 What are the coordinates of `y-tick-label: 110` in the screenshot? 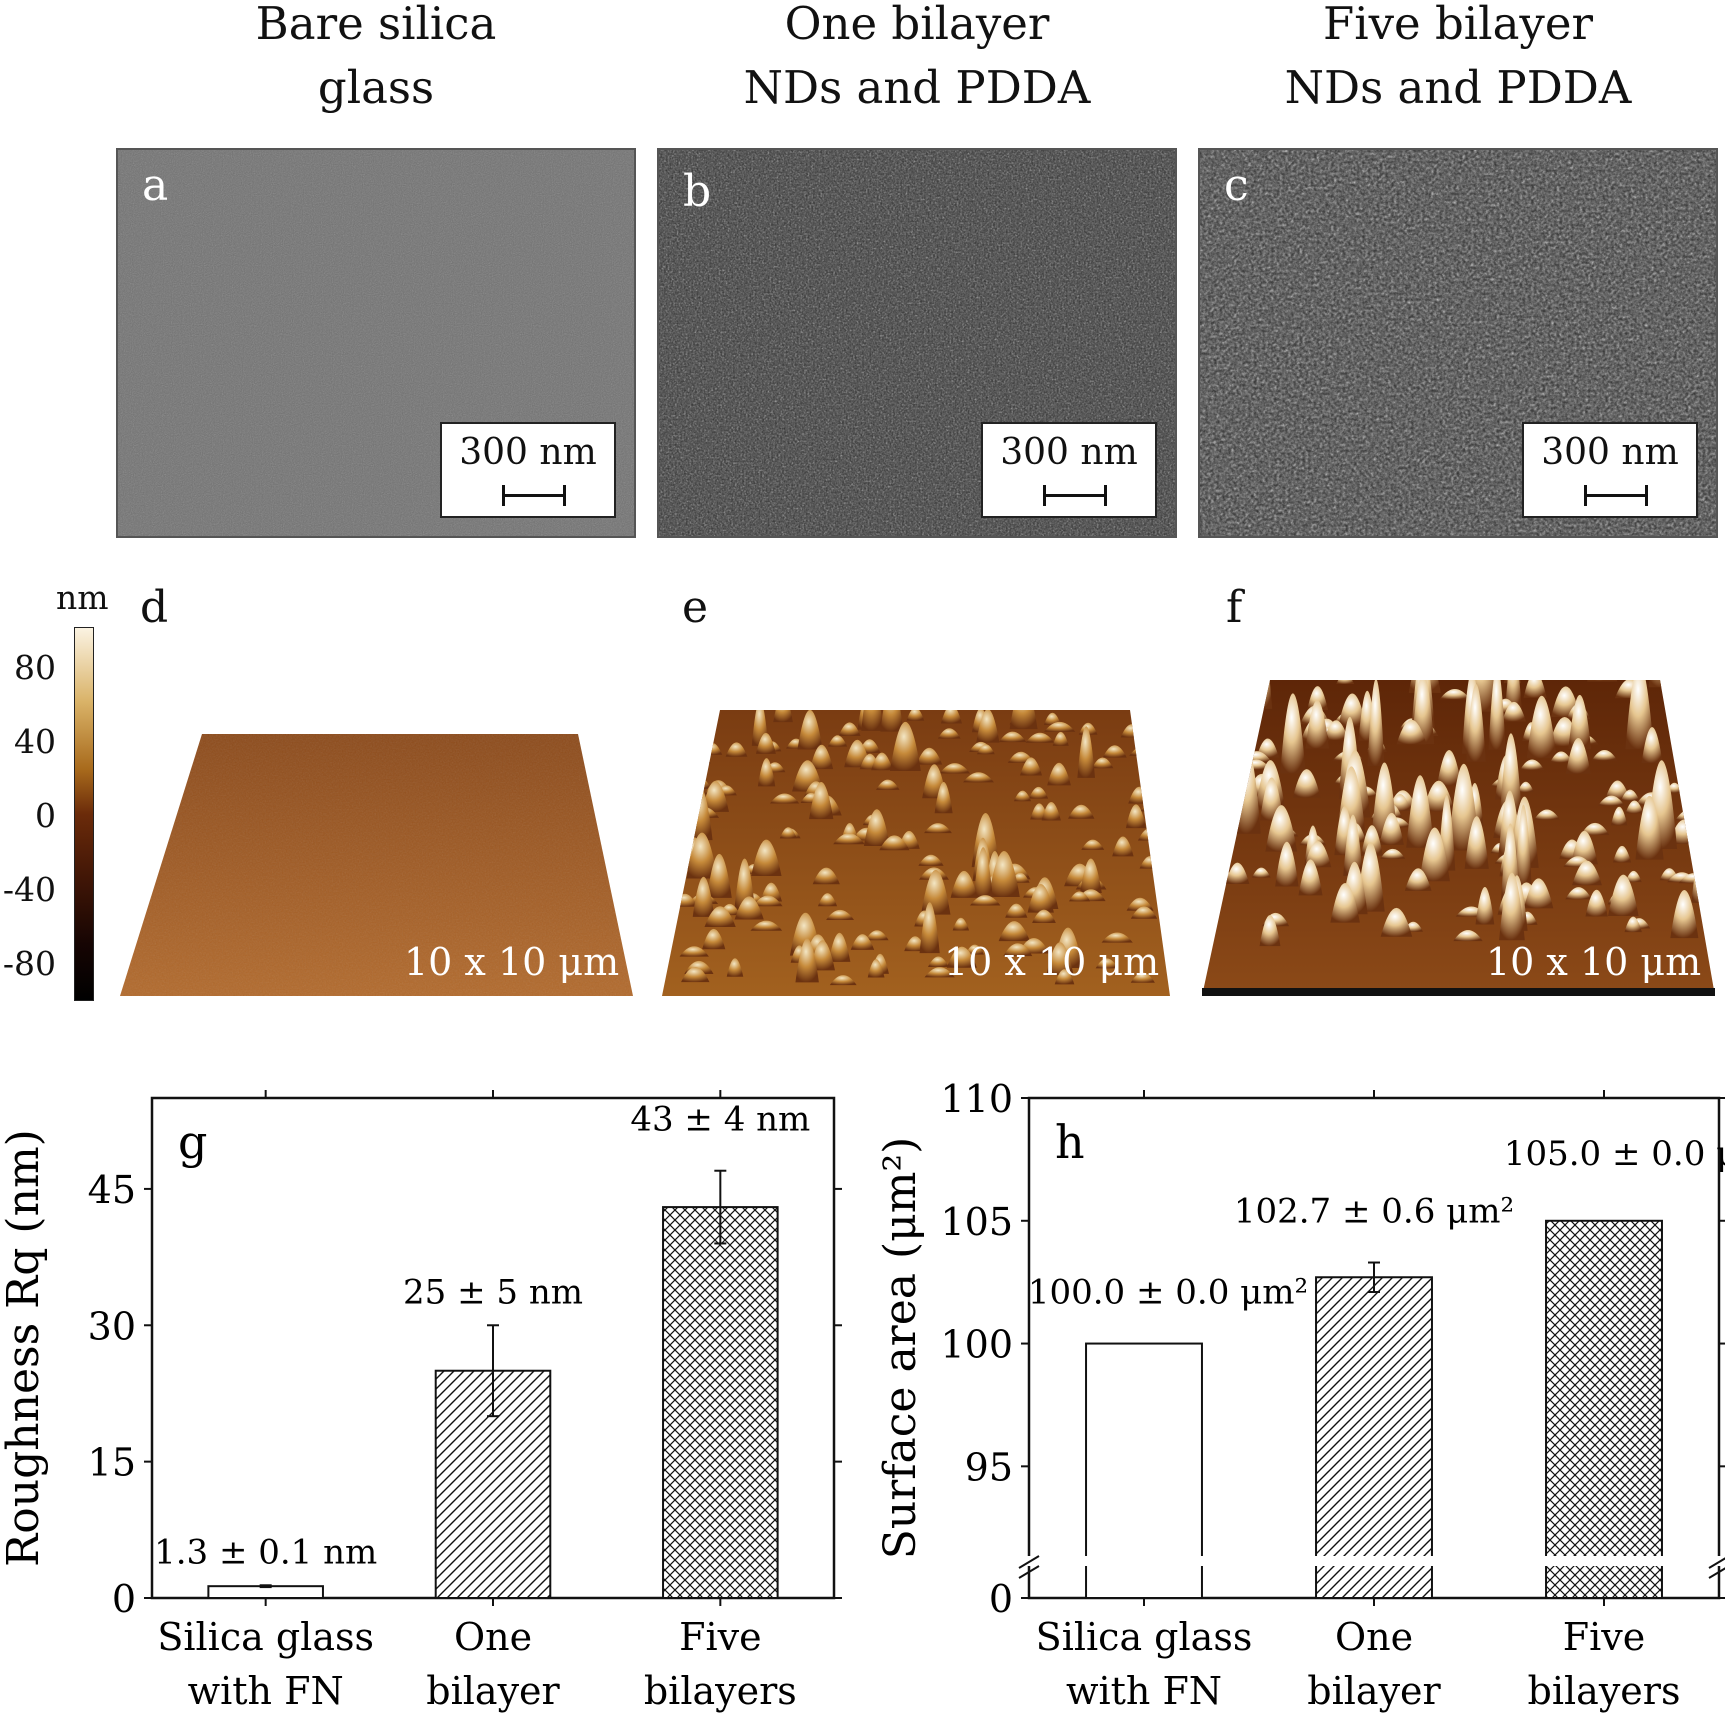 It's located at (976, 1099).